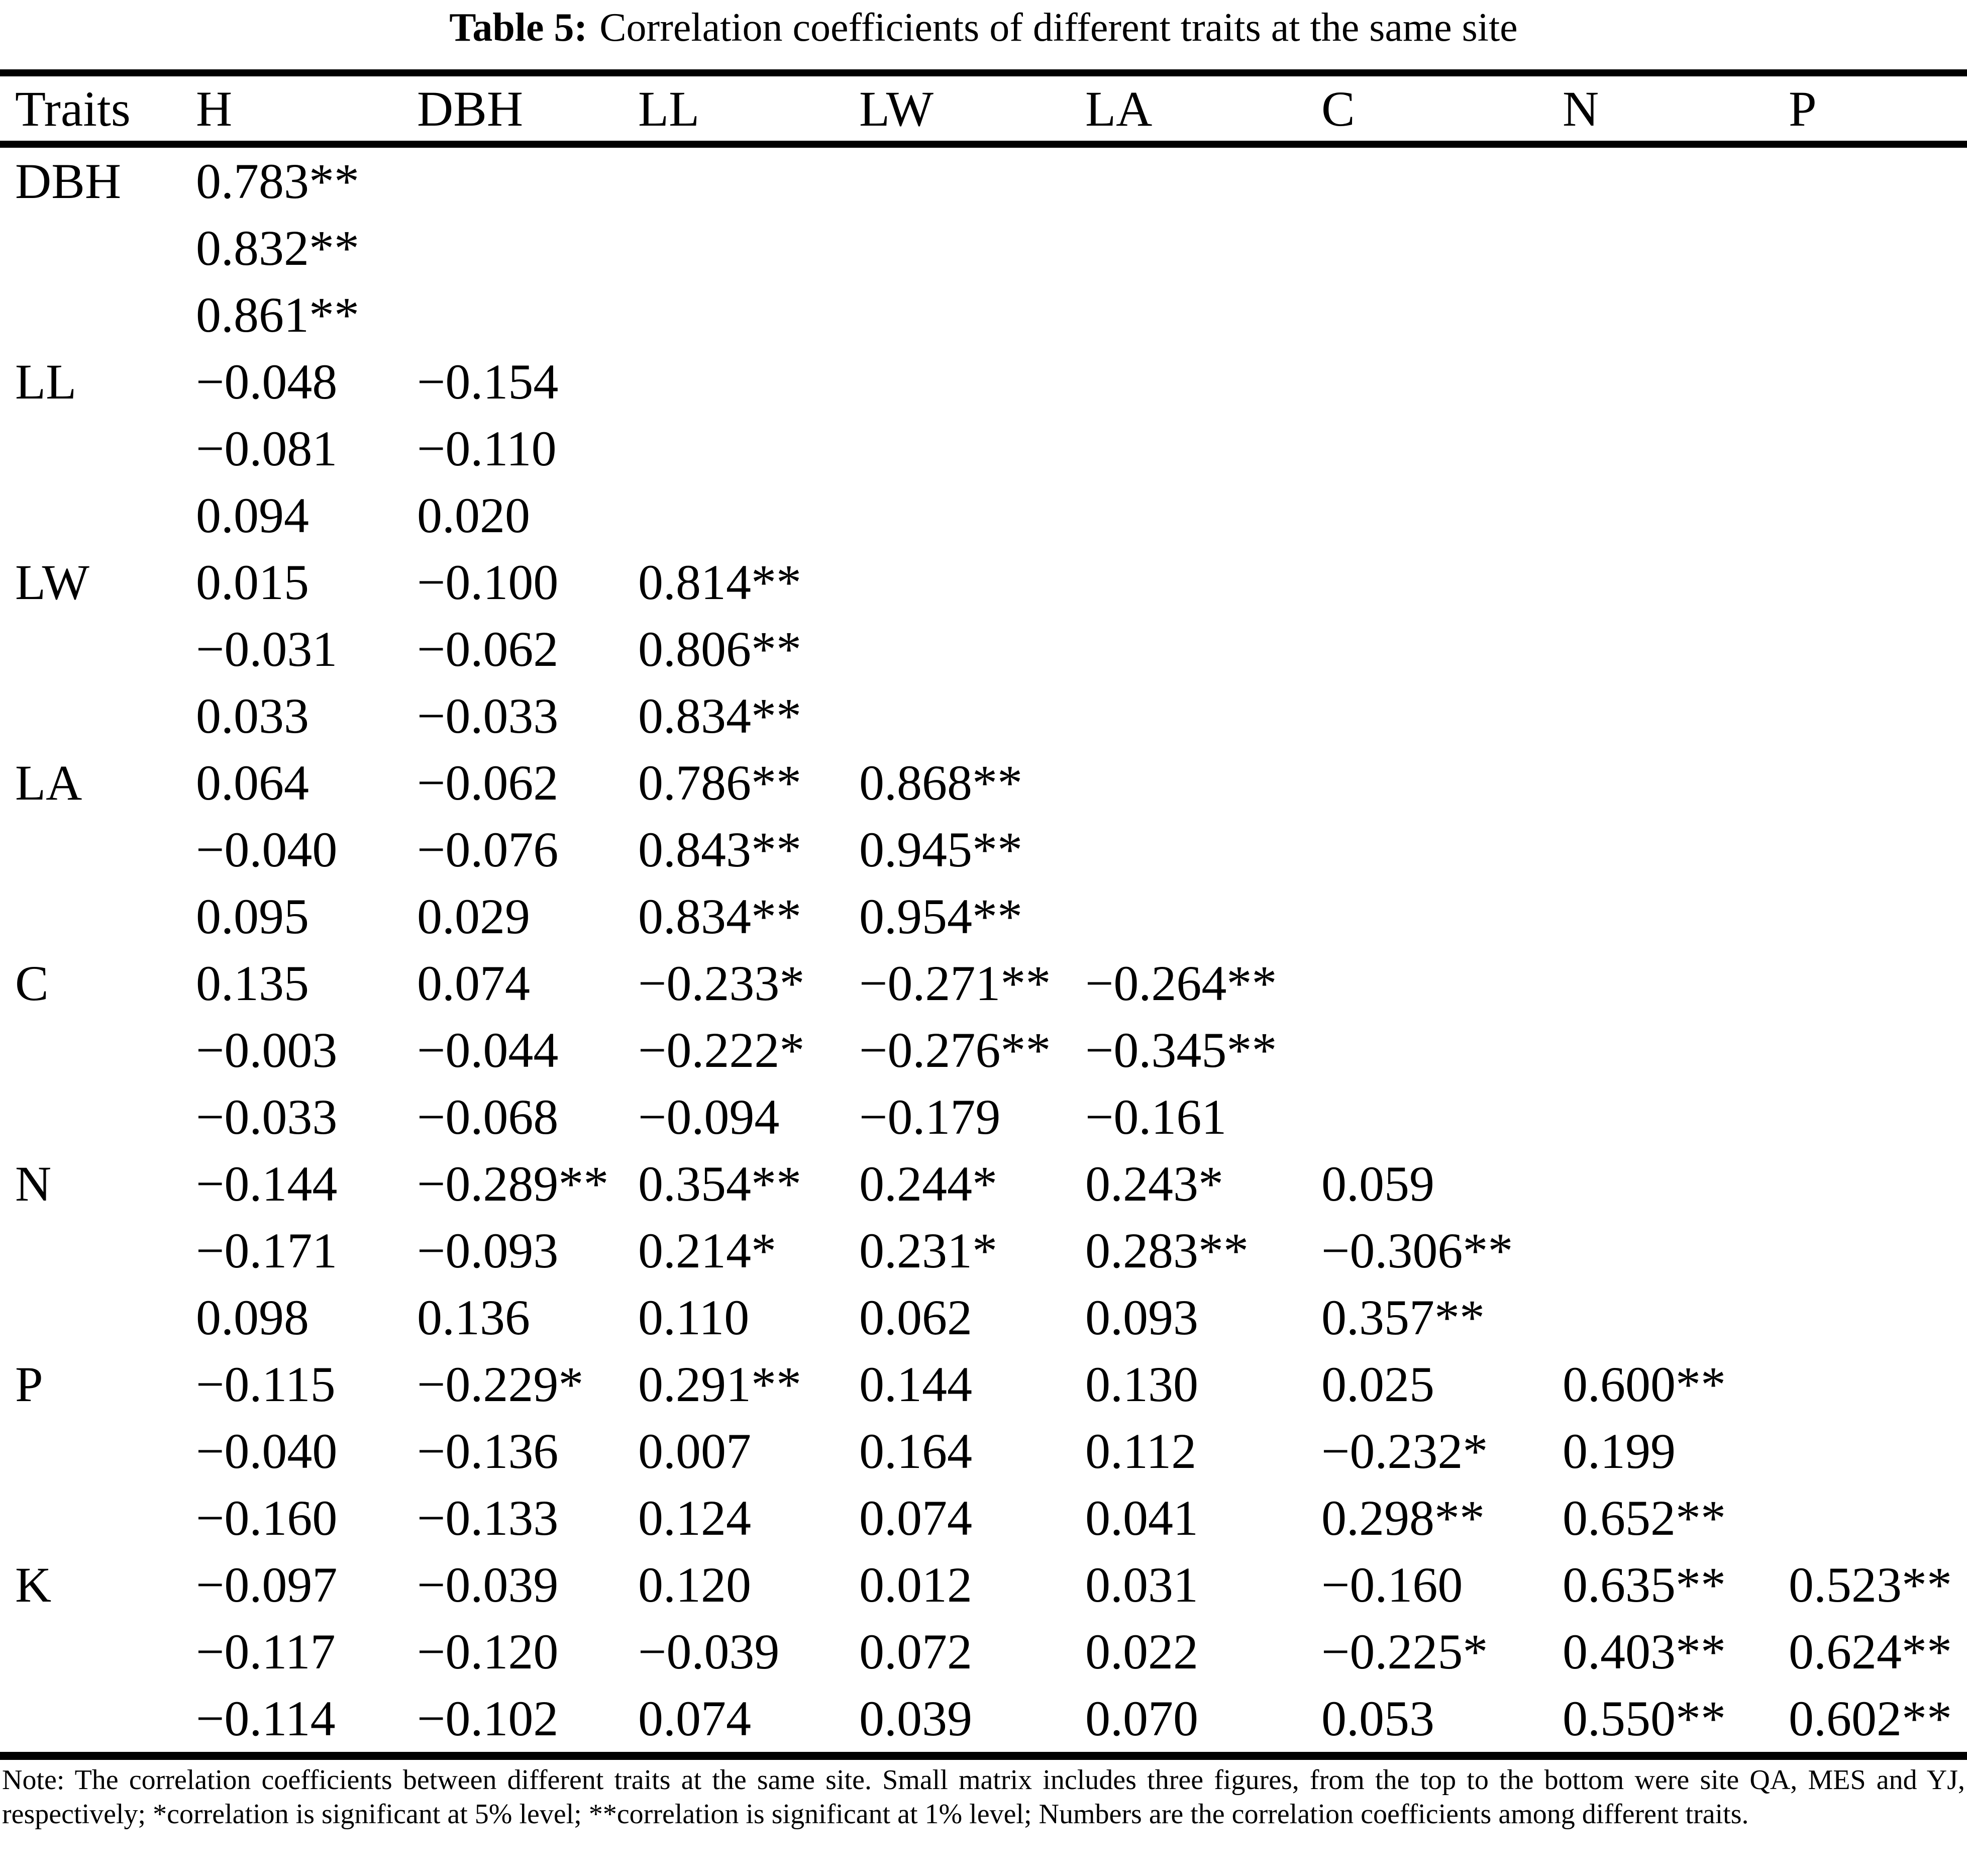  Describe the element at coordinates (930, 1117) in the screenshot. I see `corr-cell: −0.179` at that location.